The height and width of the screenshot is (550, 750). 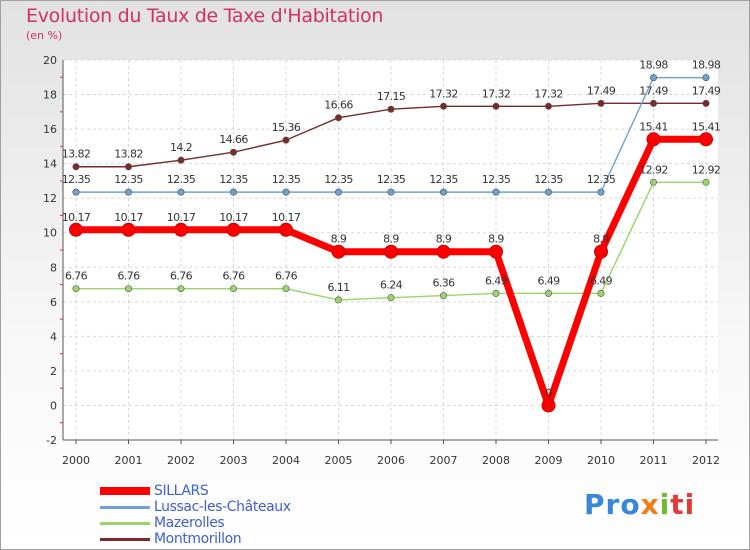 What do you see at coordinates (44, 35) in the screenshot?
I see `chart-subtitle: (en %)` at bounding box center [44, 35].